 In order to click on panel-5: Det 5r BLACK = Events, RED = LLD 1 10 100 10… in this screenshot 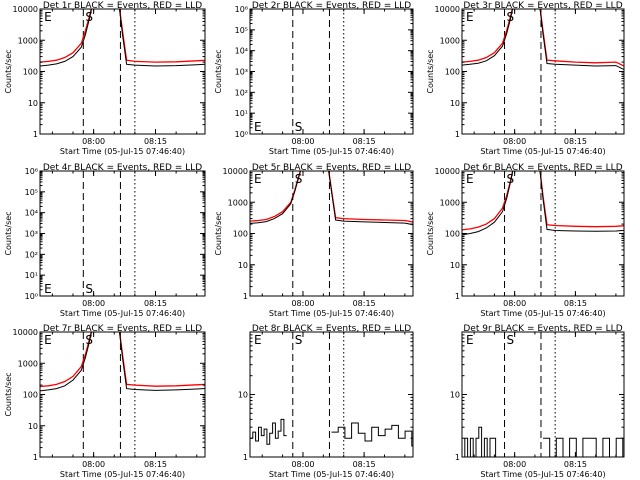, I will do `click(314, 240)`.